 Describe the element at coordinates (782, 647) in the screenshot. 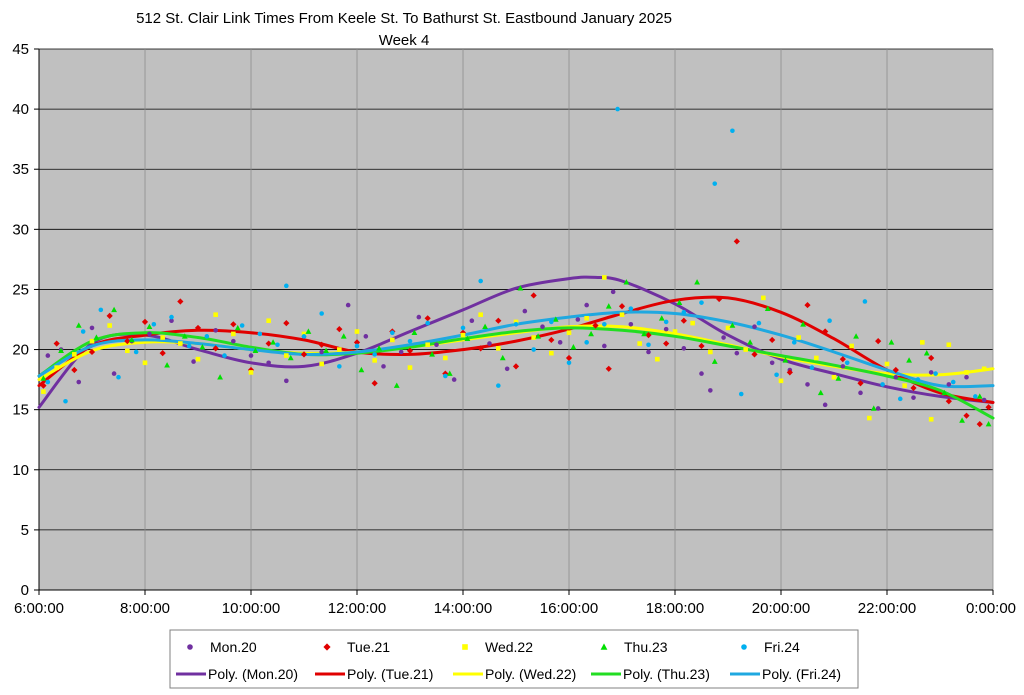

I see `legend-label: Fri.24` at that location.